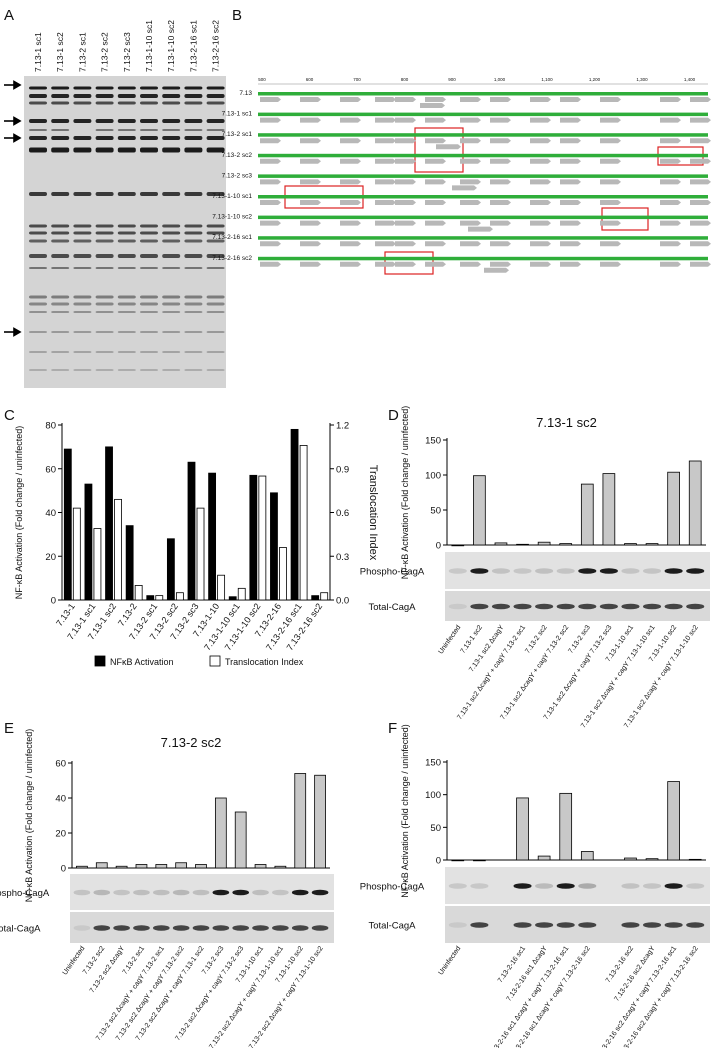 The image size is (716, 1048). What do you see at coordinates (237, 15) in the screenshot?
I see `panel-letter: B` at bounding box center [237, 15].